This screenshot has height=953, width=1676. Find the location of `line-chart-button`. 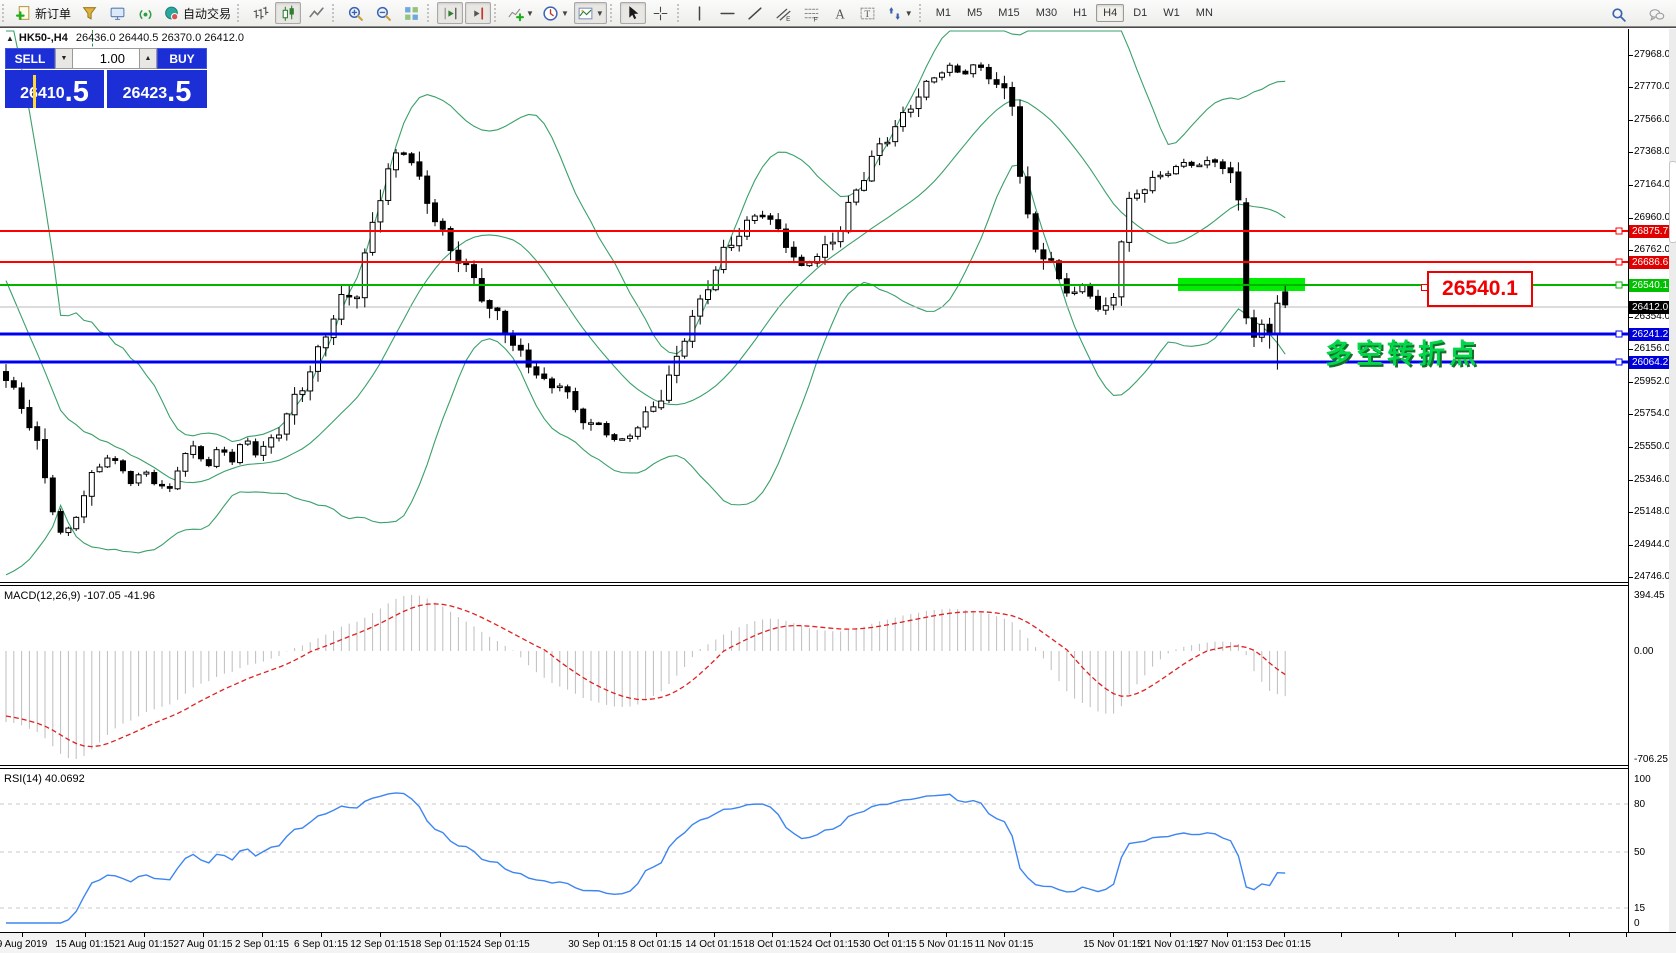

line-chart-button is located at coordinates (316, 13).